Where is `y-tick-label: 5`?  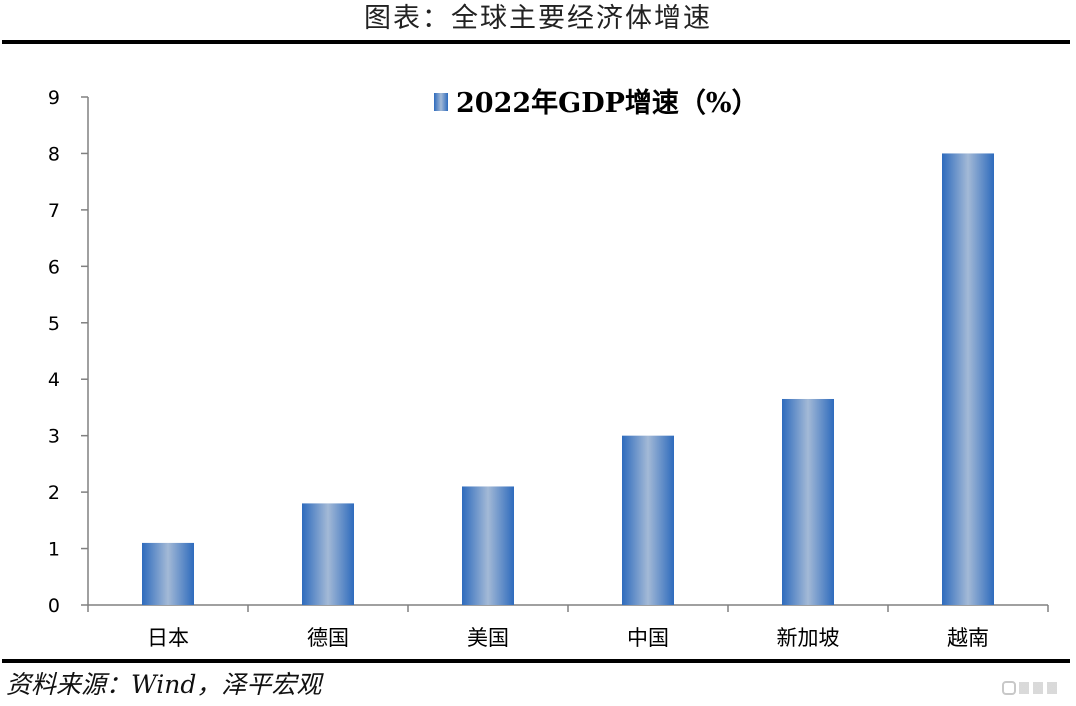 y-tick-label: 5 is located at coordinates (54, 324).